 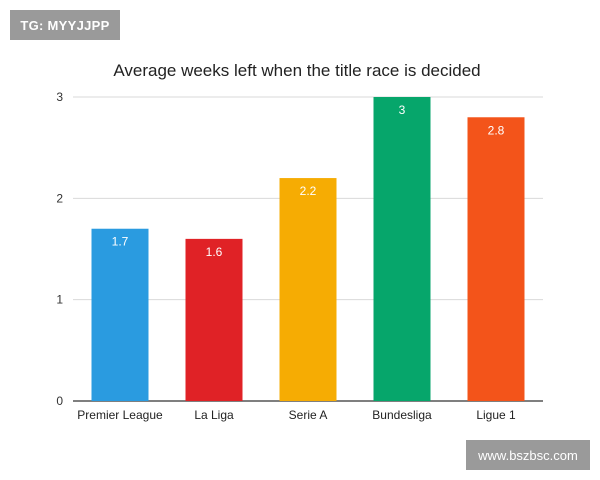 I want to click on y-axis-ticks: 0 1 2 3, so click(x=59, y=249).